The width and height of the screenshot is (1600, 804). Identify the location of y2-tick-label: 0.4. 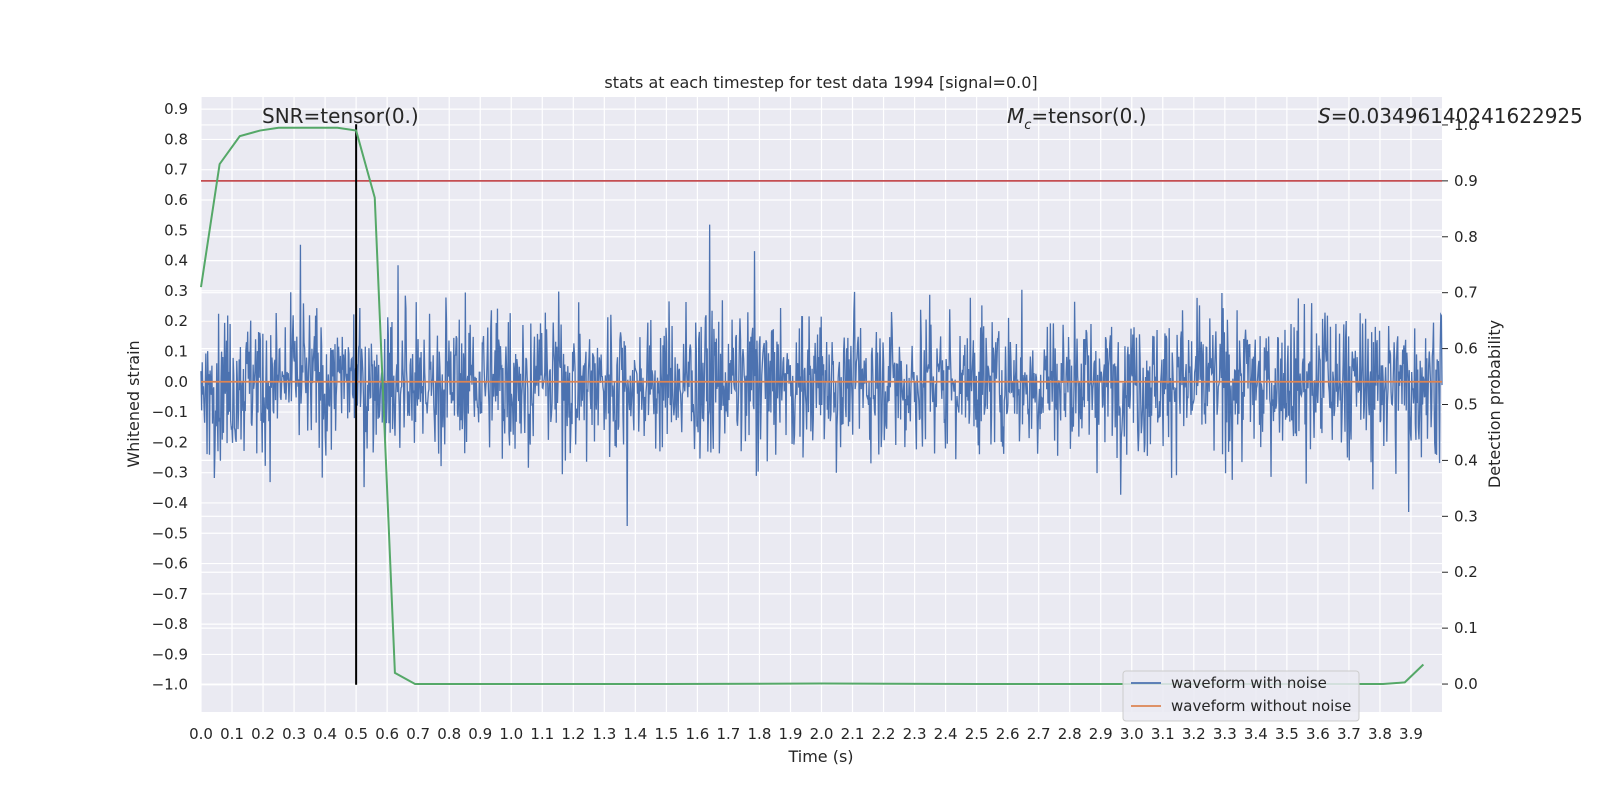
(1466, 460).